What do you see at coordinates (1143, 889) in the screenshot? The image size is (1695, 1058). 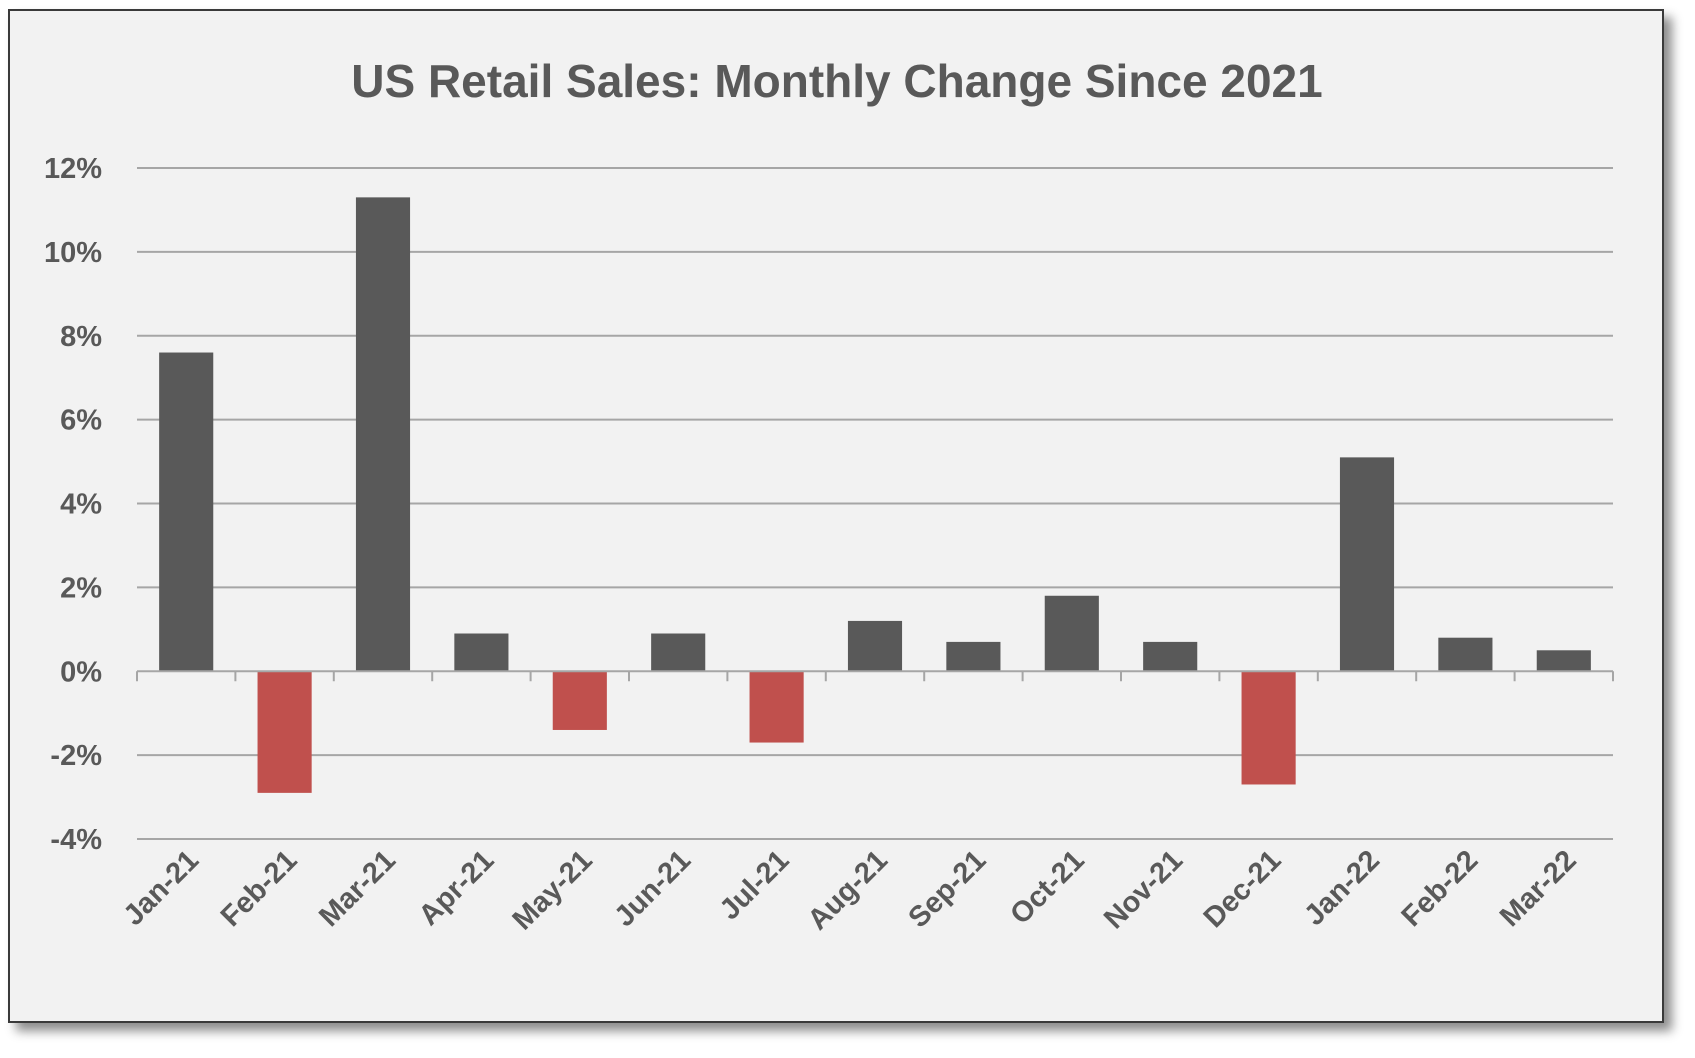 I see `x-tick-label: Nov-21` at bounding box center [1143, 889].